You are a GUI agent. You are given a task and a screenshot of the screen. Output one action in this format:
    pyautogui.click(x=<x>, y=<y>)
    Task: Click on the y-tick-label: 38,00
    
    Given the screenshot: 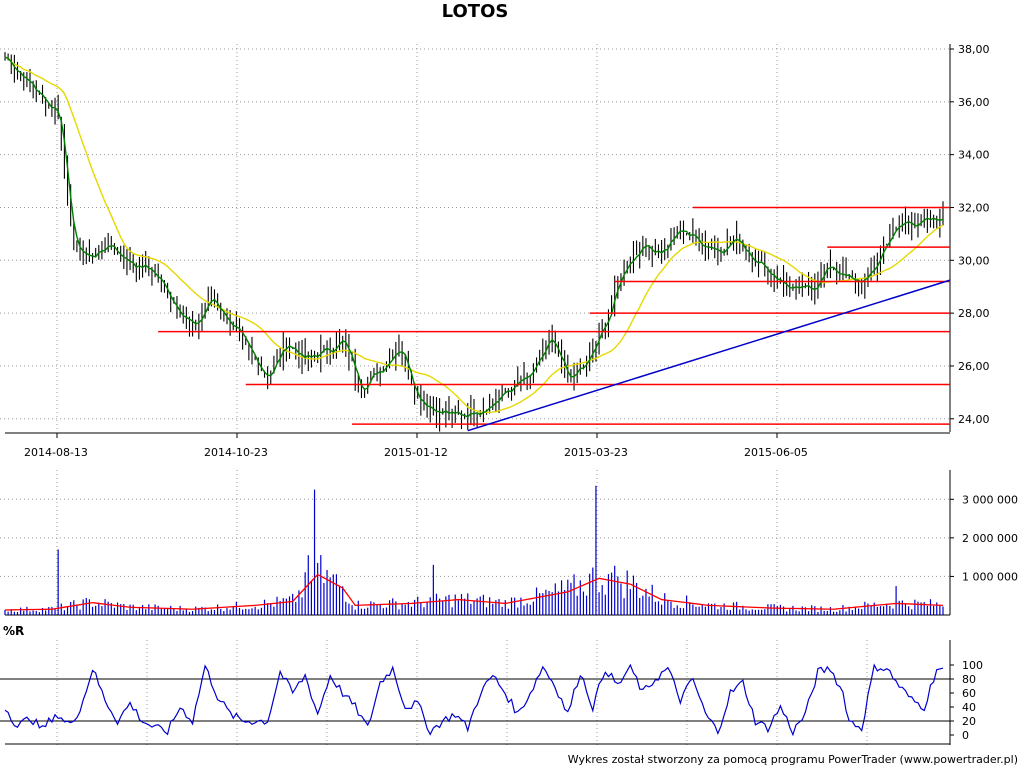 What is the action you would take?
    pyautogui.click(x=974, y=49)
    